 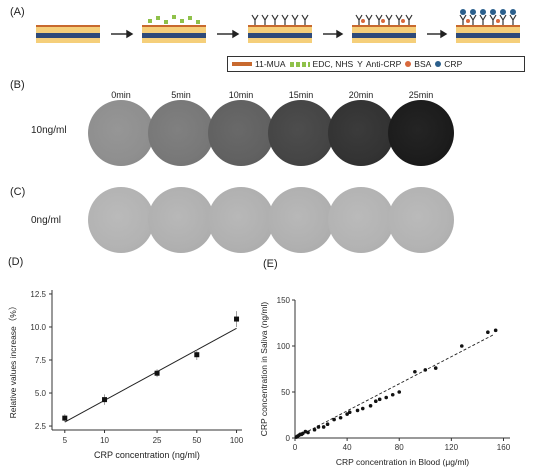 What do you see at coordinates (196, 440) in the screenshot?
I see `x-tick-label-d-3: 50` at bounding box center [196, 440].